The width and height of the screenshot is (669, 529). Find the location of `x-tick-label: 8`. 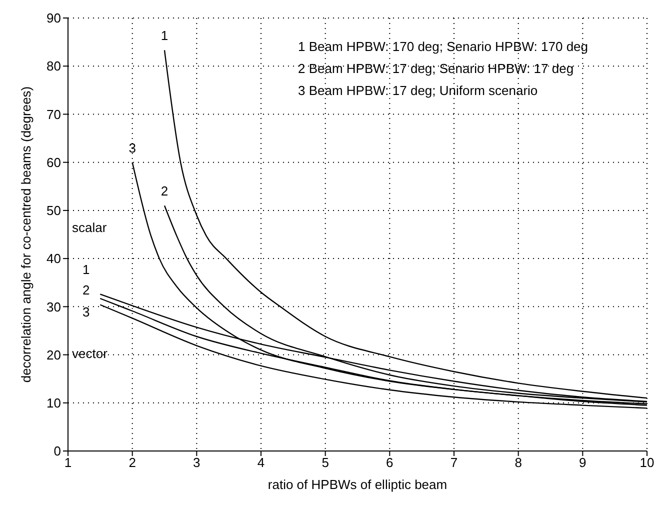

x-tick-label: 8 is located at coordinates (518, 462).